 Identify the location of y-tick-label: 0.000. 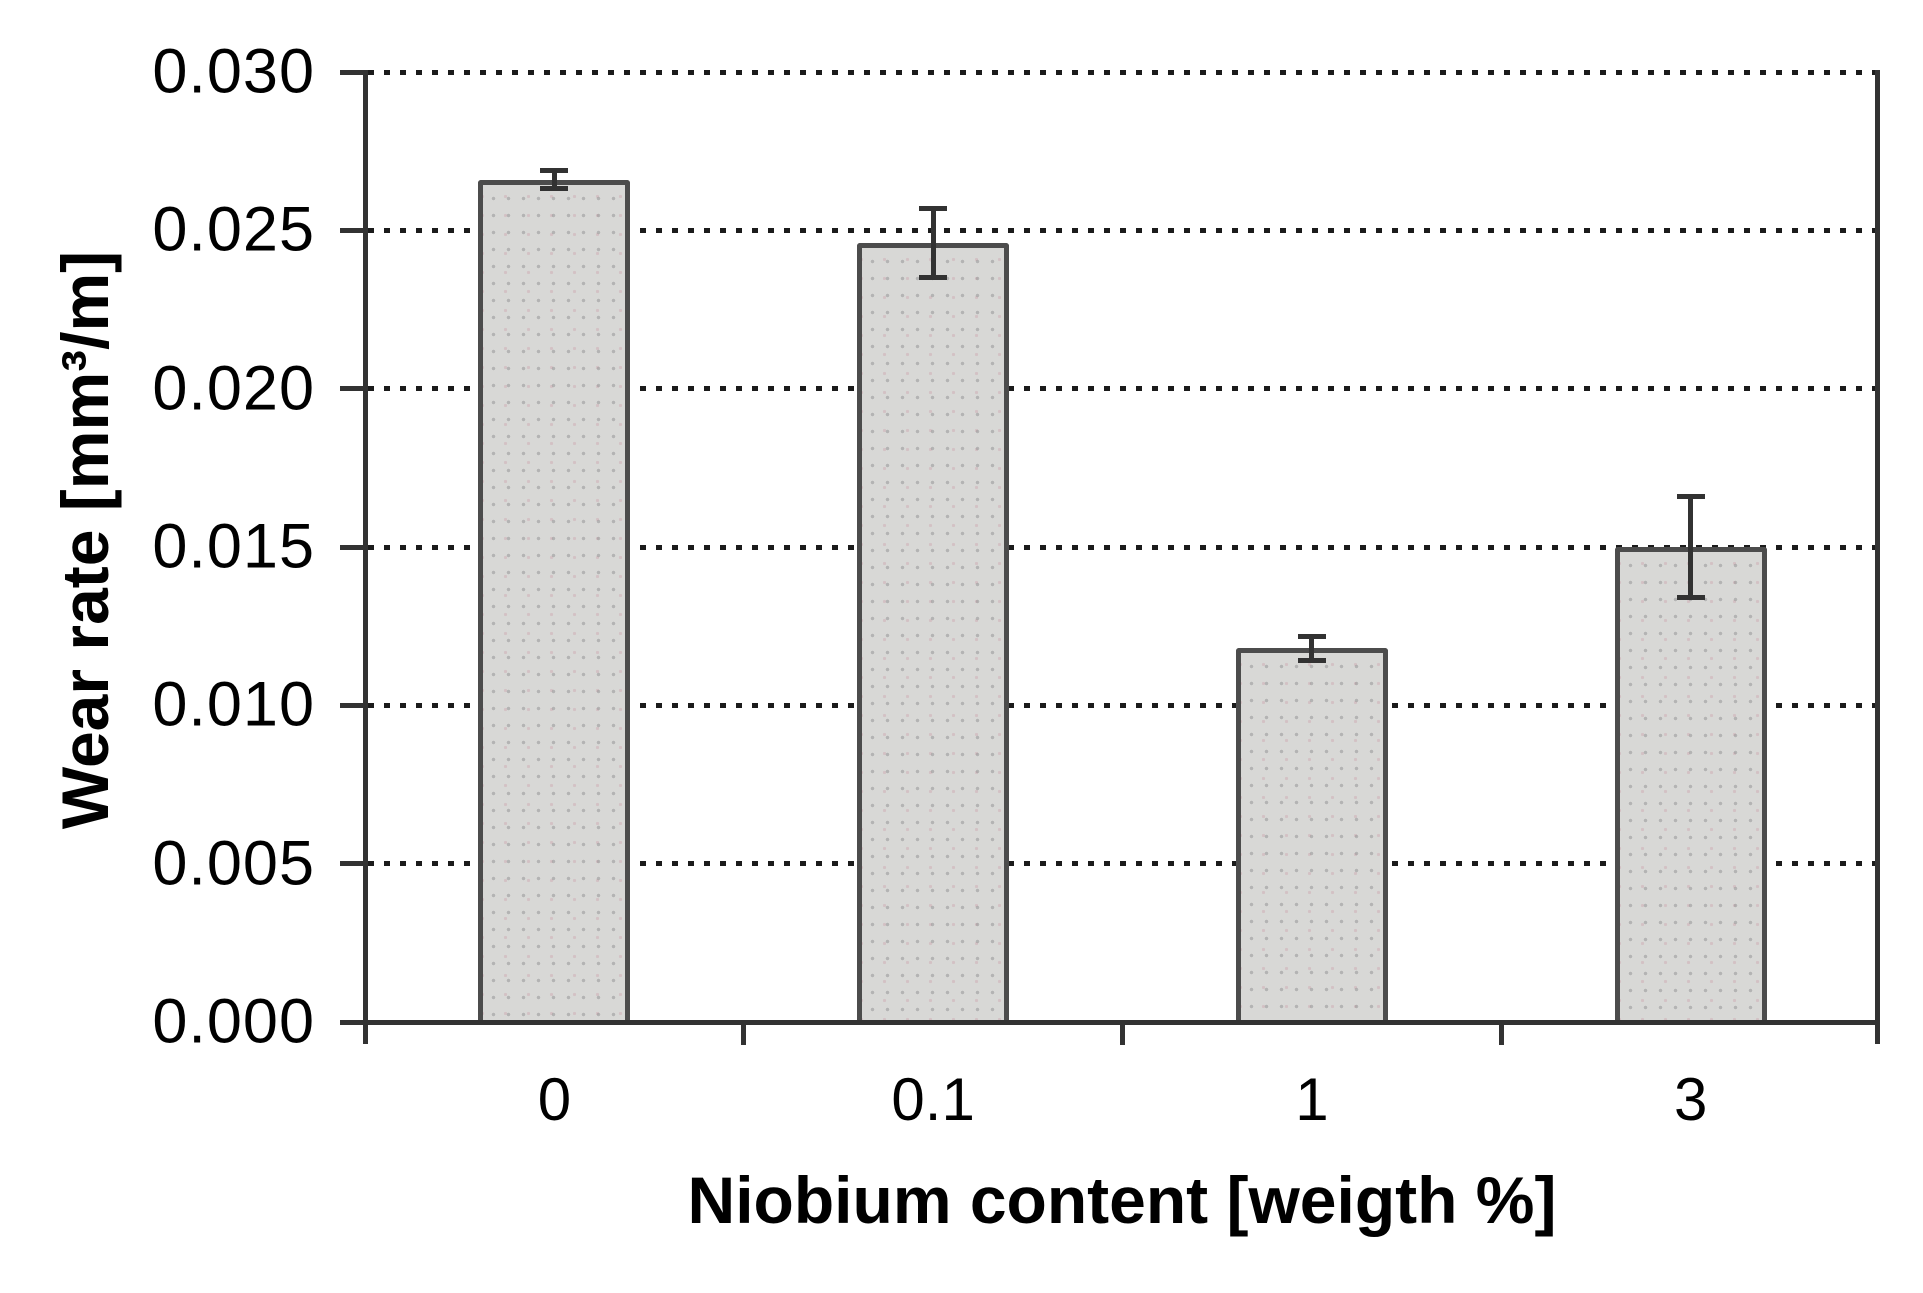
(233, 1021).